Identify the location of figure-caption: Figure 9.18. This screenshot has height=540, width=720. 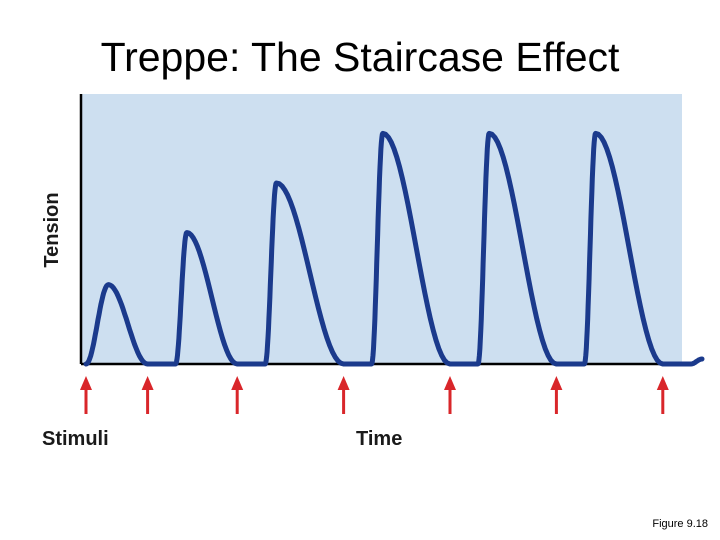
(680, 524).